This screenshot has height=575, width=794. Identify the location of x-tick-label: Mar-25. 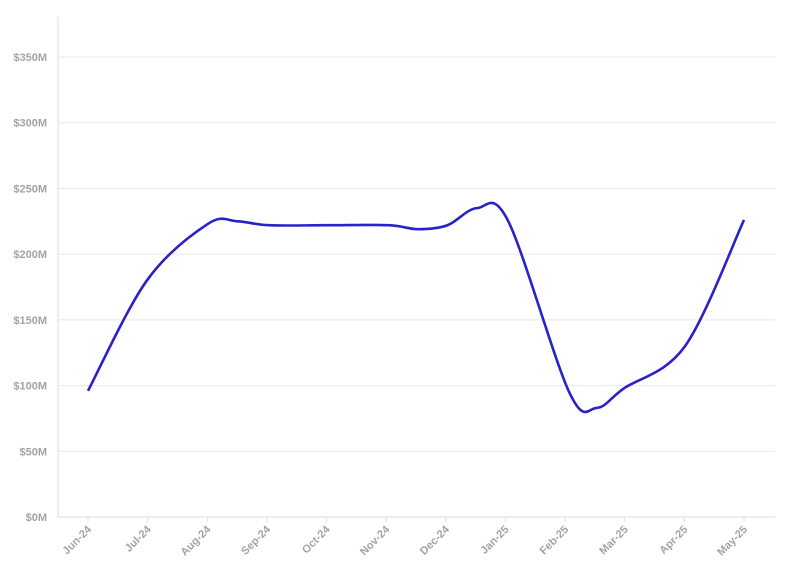
(614, 541).